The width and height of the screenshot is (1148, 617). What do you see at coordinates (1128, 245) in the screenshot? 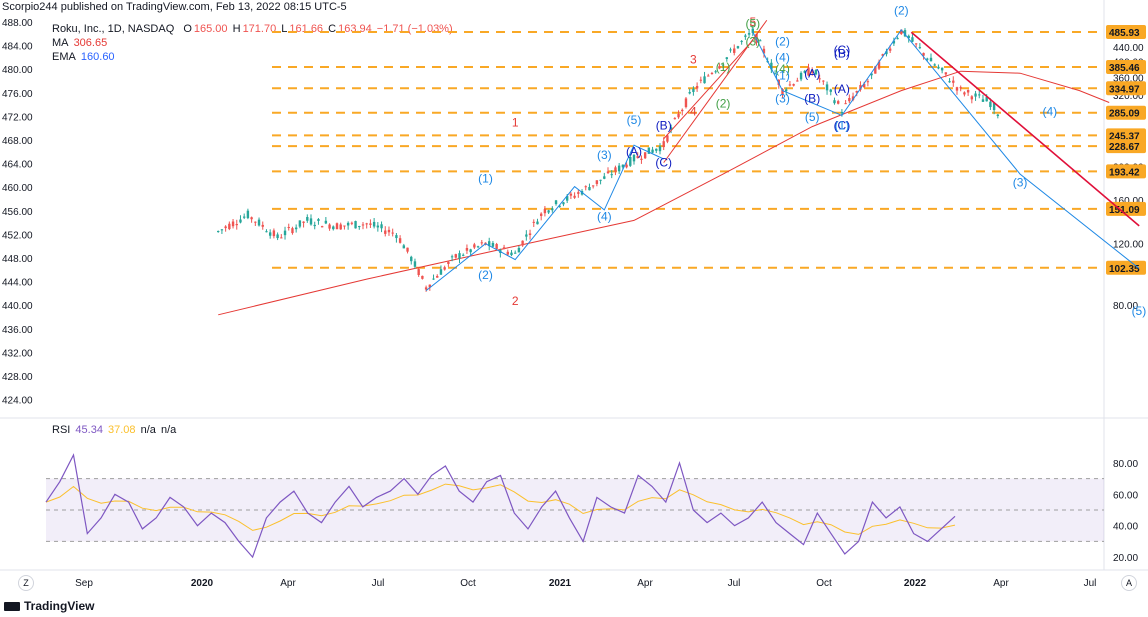
I see `right-axis-tick: 120.00` at bounding box center [1128, 245].